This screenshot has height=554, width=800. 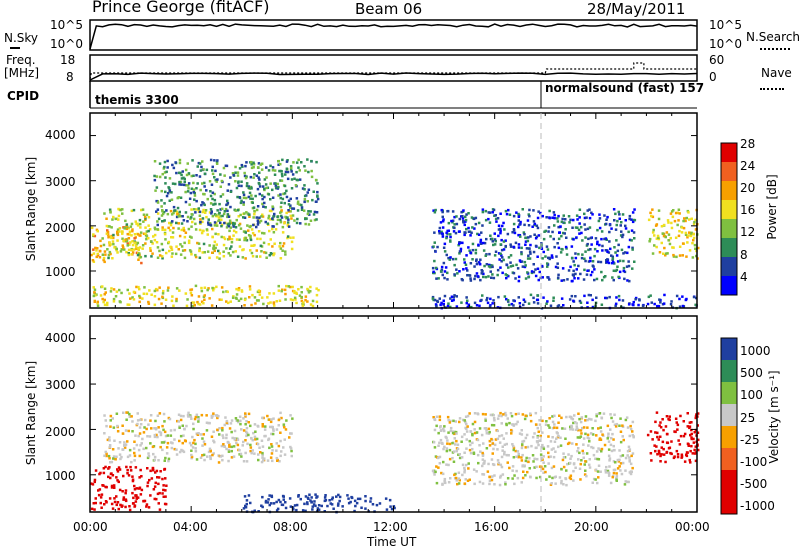 I want to click on freq-tick-bottom: 8, so click(x=70, y=77).